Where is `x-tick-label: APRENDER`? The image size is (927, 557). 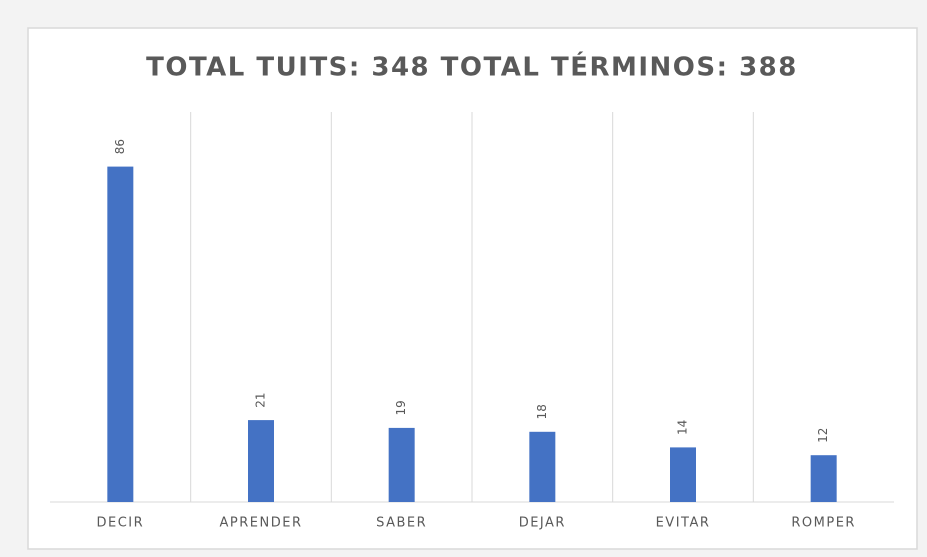
x-tick-label: APRENDER is located at coordinates (261, 523).